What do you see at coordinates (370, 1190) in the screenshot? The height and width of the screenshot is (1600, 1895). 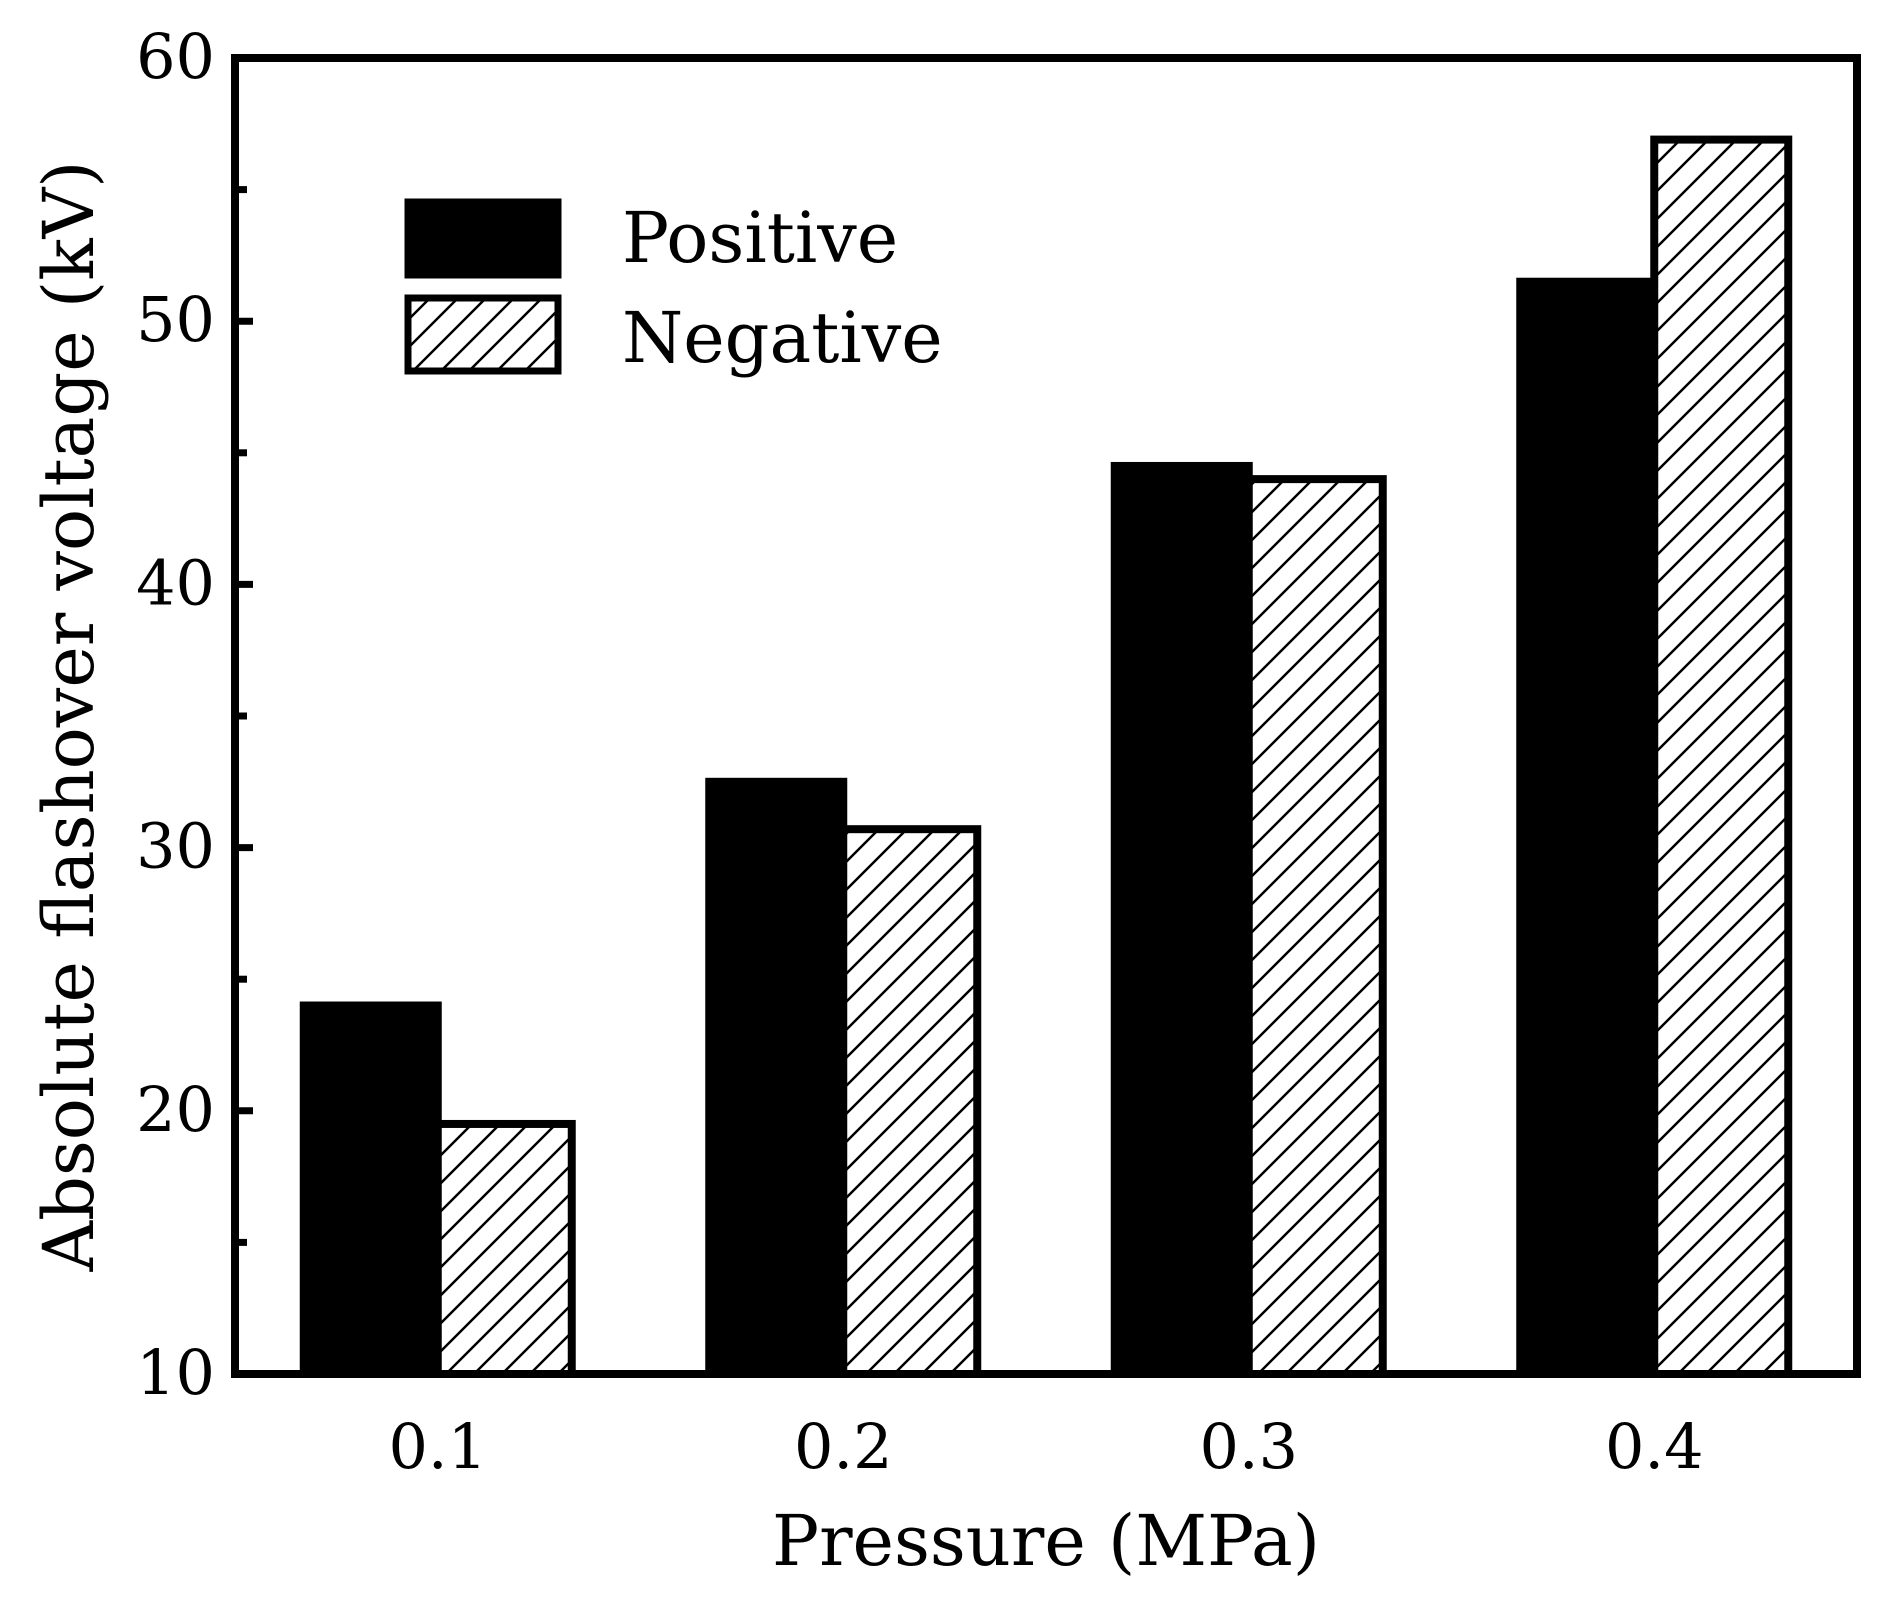 I see `bar-positive-0.1` at bounding box center [370, 1190].